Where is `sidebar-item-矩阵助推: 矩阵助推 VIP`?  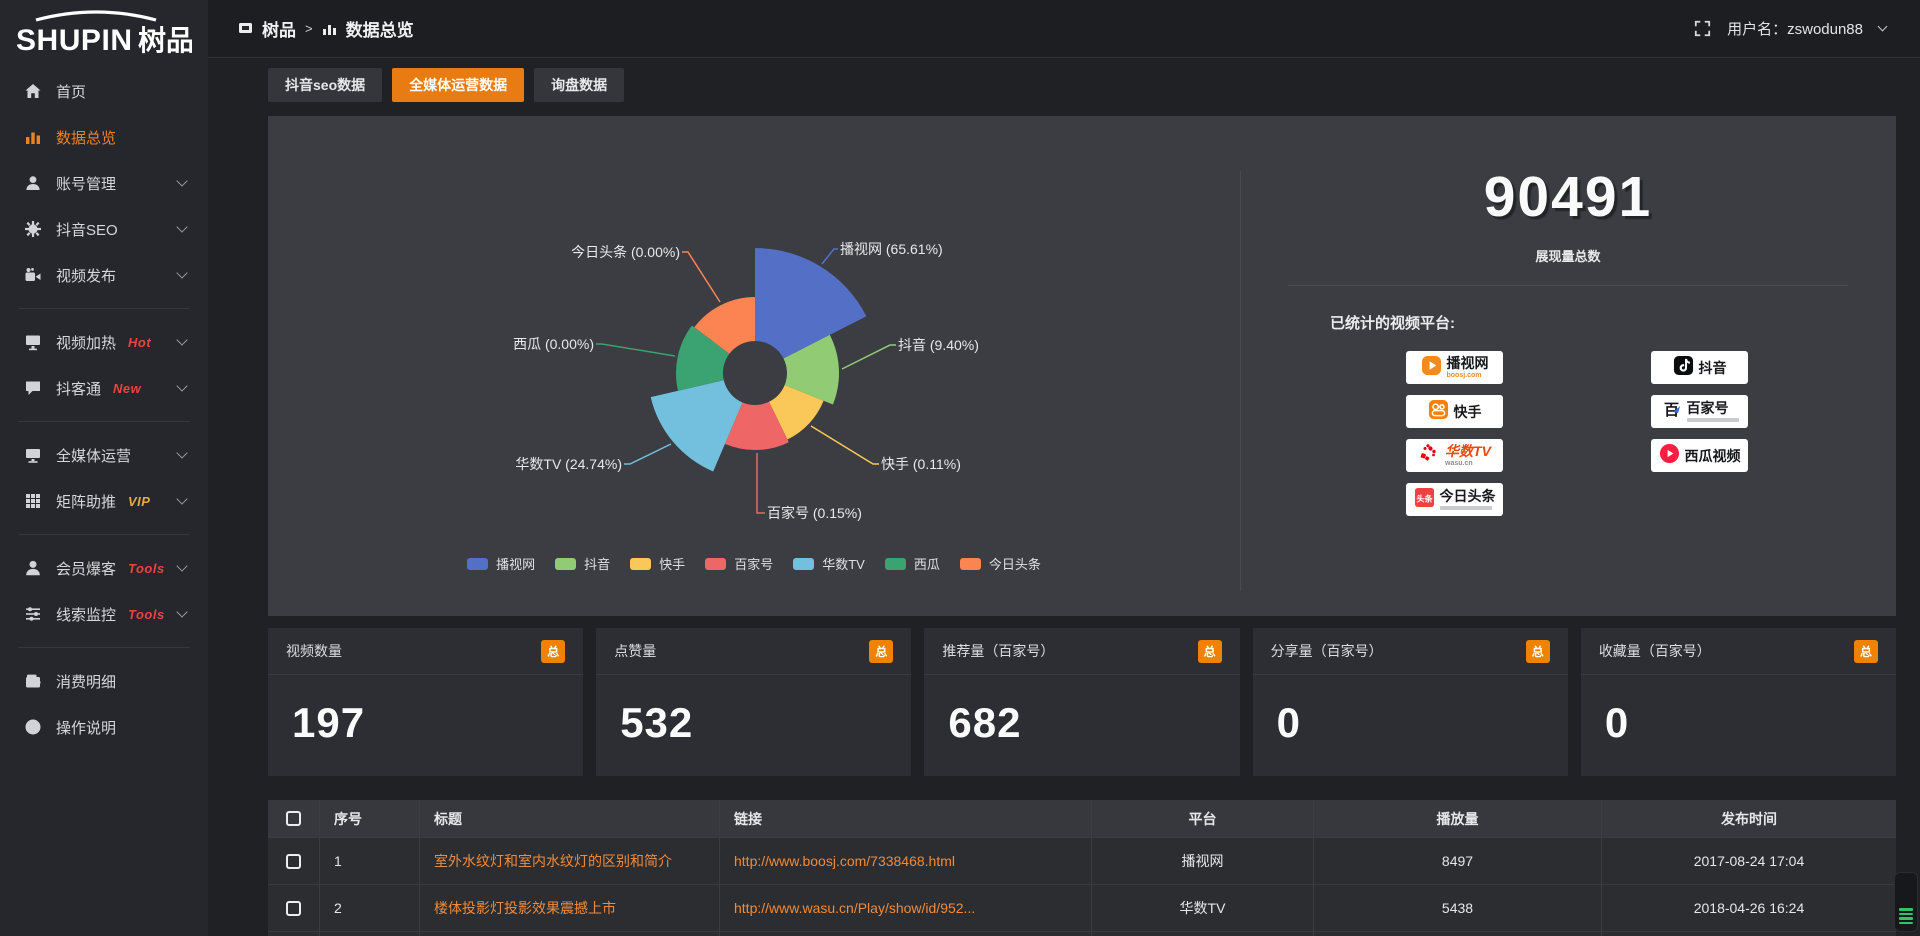 sidebar-item-矩阵助推: 矩阵助推 VIP is located at coordinates (104, 501).